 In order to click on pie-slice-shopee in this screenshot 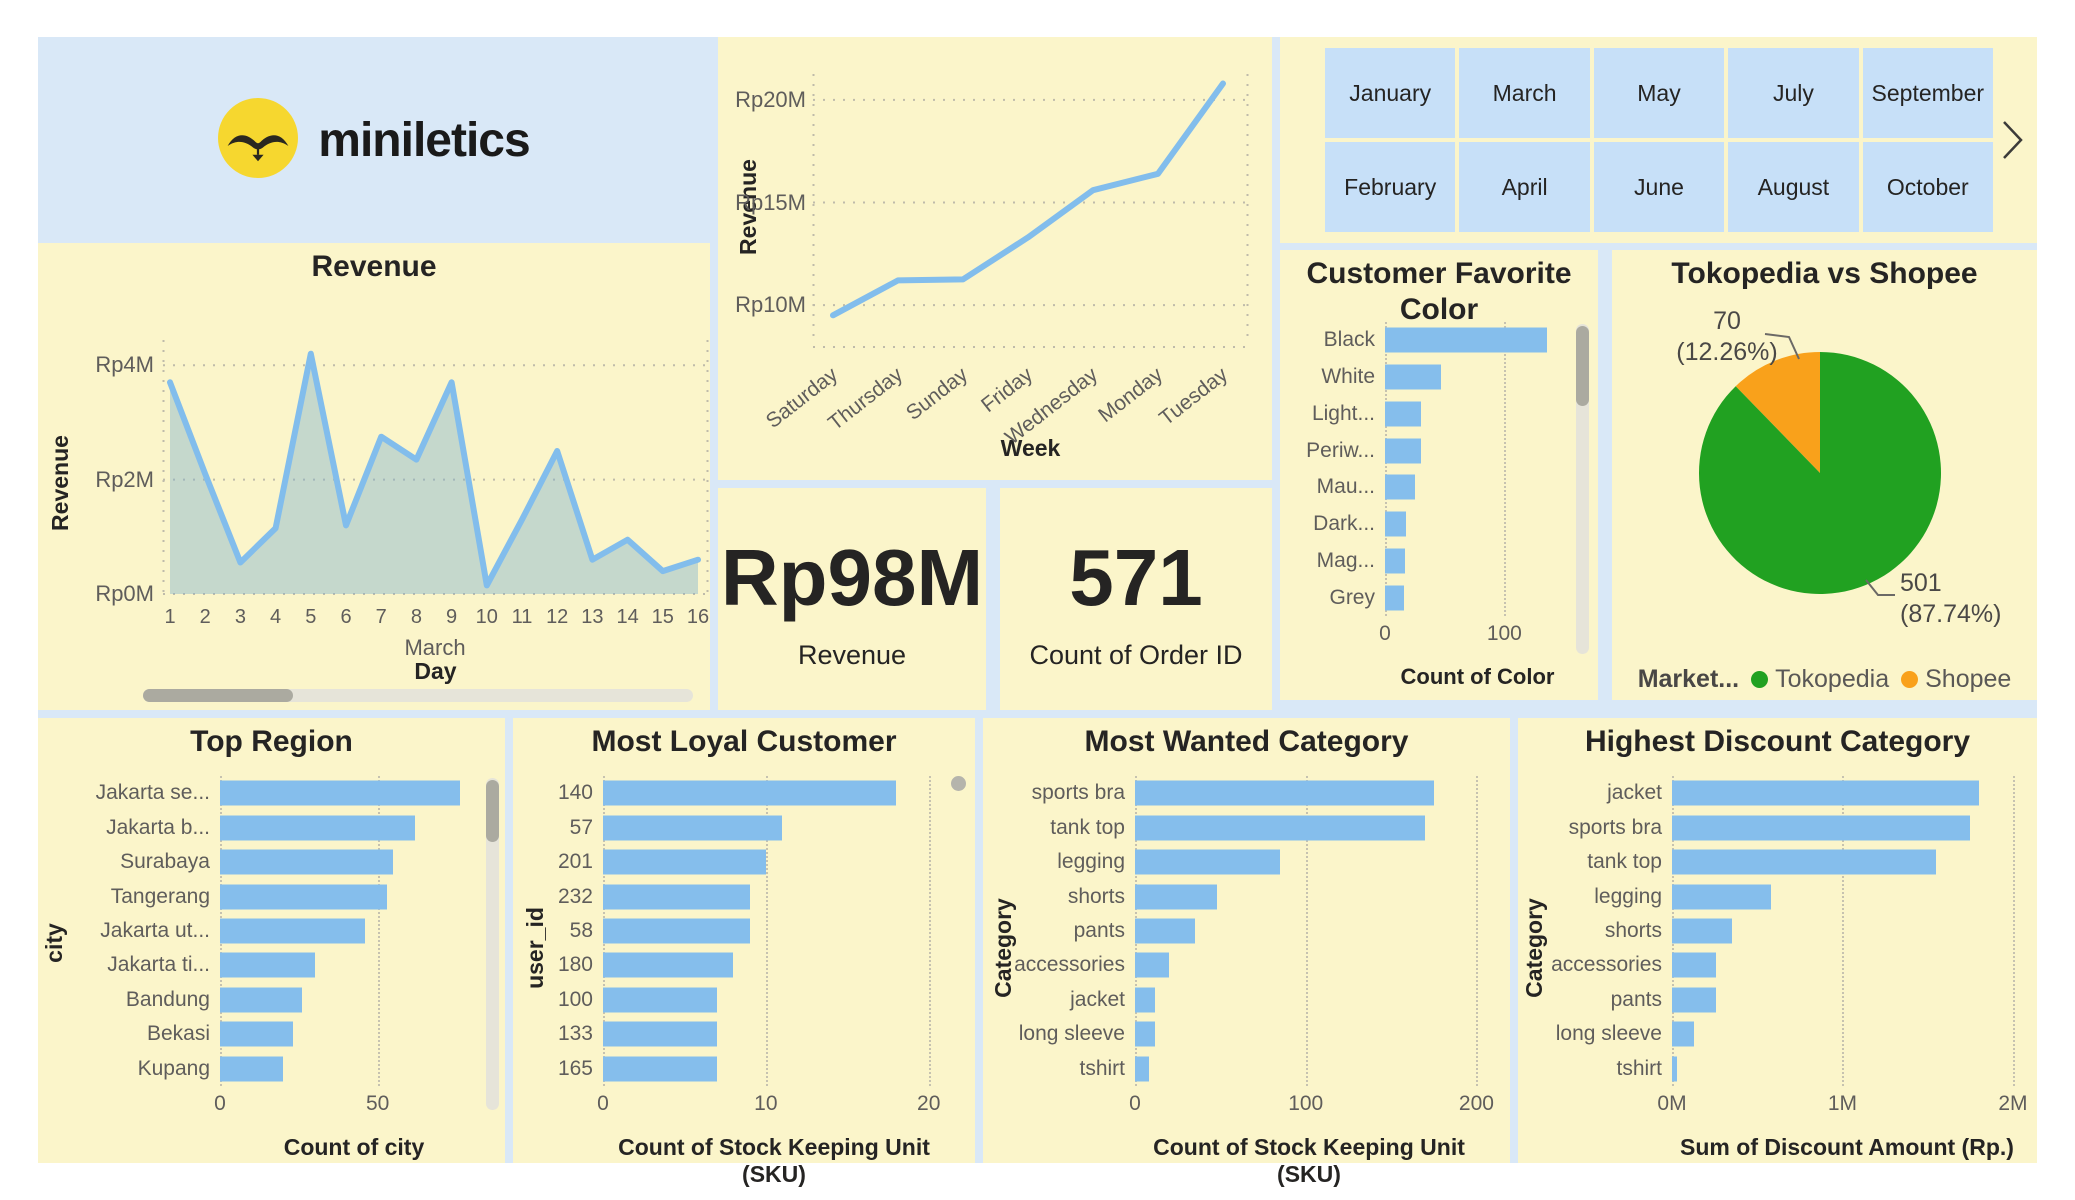, I will do `click(1777, 412)`.